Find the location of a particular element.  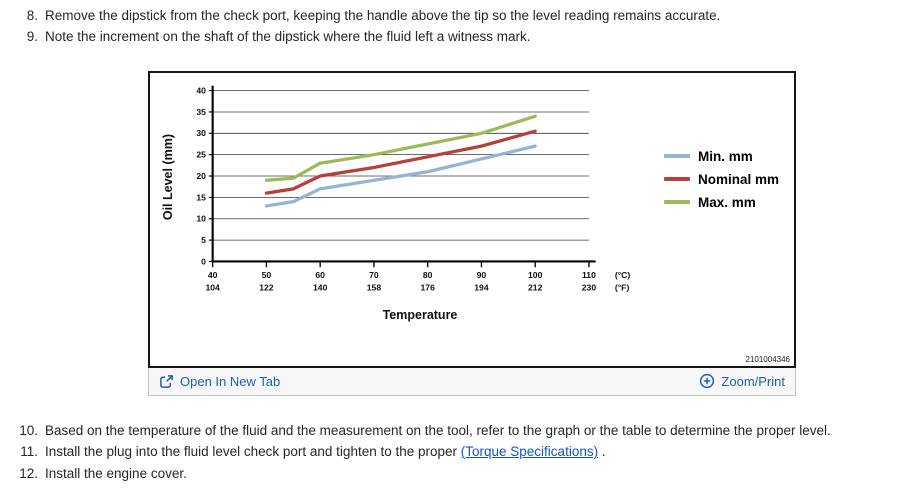

y-axis-label: Oil Level (mm) is located at coordinates (168, 177).